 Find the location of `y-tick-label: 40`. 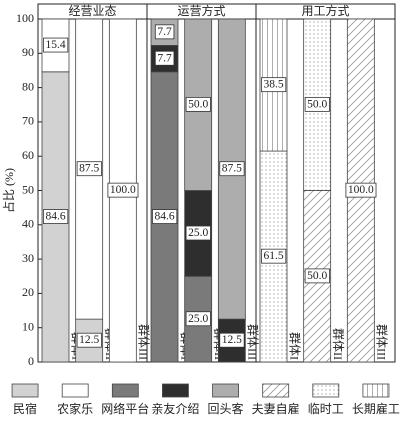

y-tick-label: 40 is located at coordinates (28, 224).